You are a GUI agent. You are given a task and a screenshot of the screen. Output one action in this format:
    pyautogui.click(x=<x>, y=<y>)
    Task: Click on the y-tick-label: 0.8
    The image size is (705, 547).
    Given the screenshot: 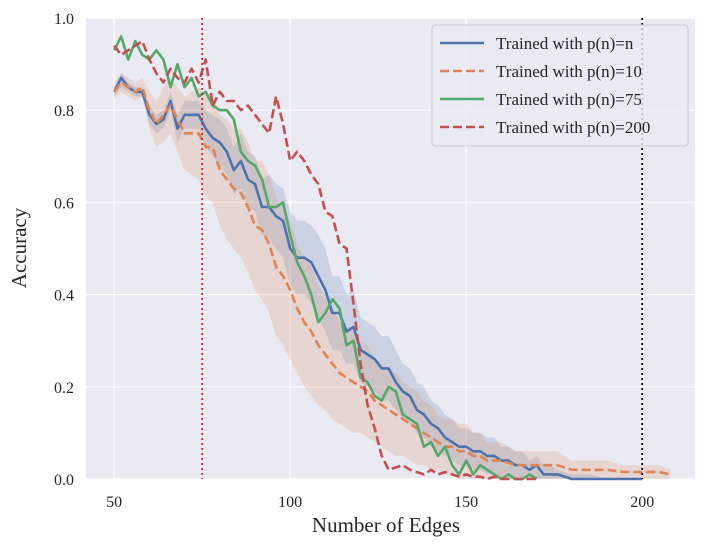 What is the action you would take?
    pyautogui.click(x=64, y=111)
    